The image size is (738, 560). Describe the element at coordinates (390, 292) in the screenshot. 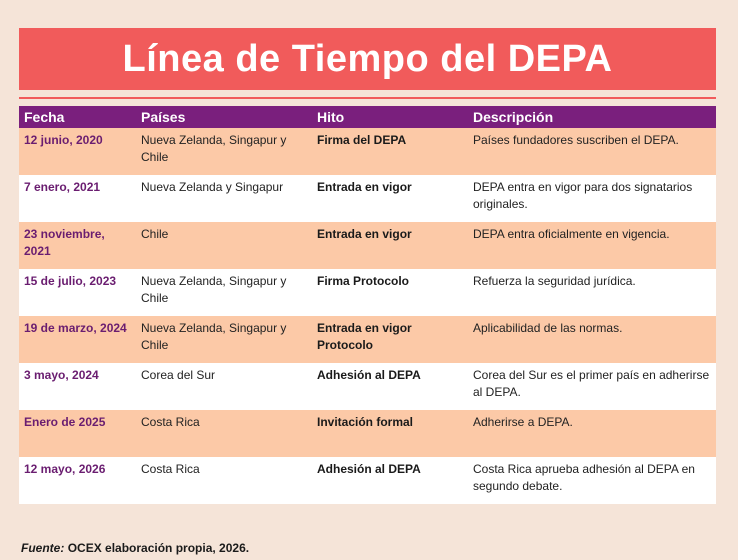

I see `cell-hito: Firma Protocolo` at that location.